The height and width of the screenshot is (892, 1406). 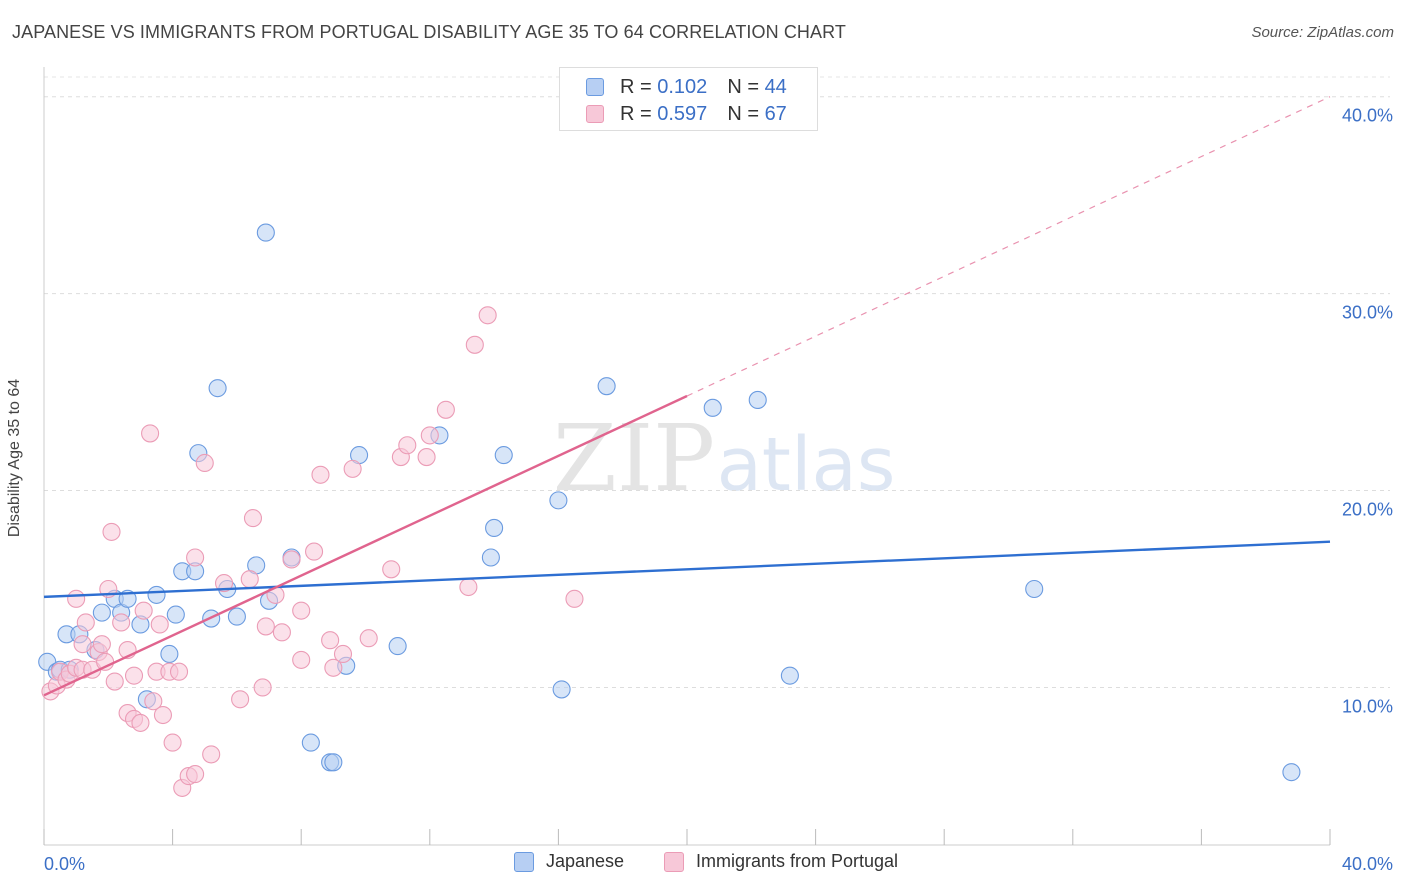 What do you see at coordinates (64, 864) in the screenshot?
I see `x-tick-label-min: 0.0%` at bounding box center [64, 864].